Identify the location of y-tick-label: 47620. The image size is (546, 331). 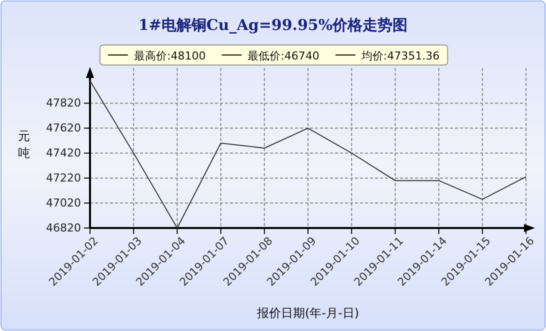
(63, 128).